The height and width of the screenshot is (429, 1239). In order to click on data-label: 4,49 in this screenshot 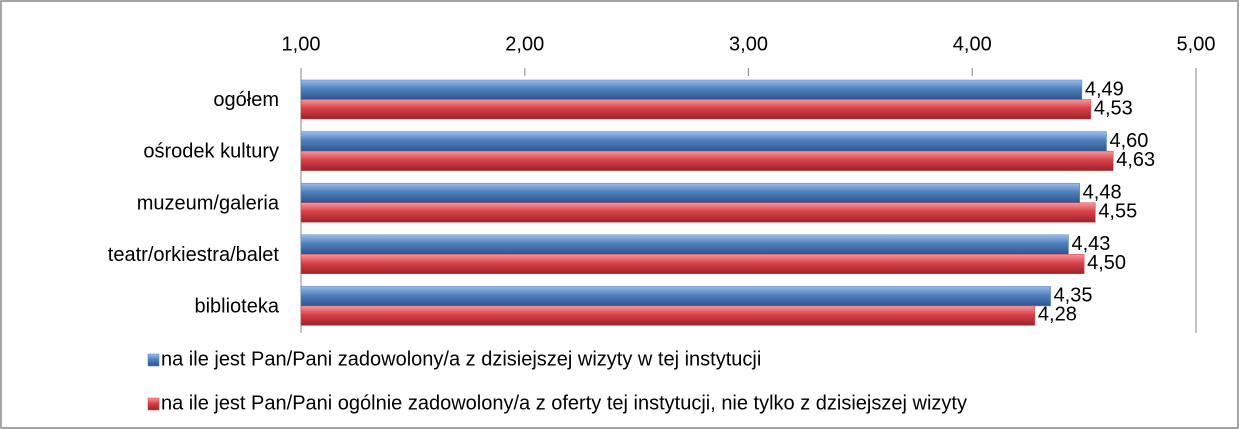, I will do `click(1104, 89)`.